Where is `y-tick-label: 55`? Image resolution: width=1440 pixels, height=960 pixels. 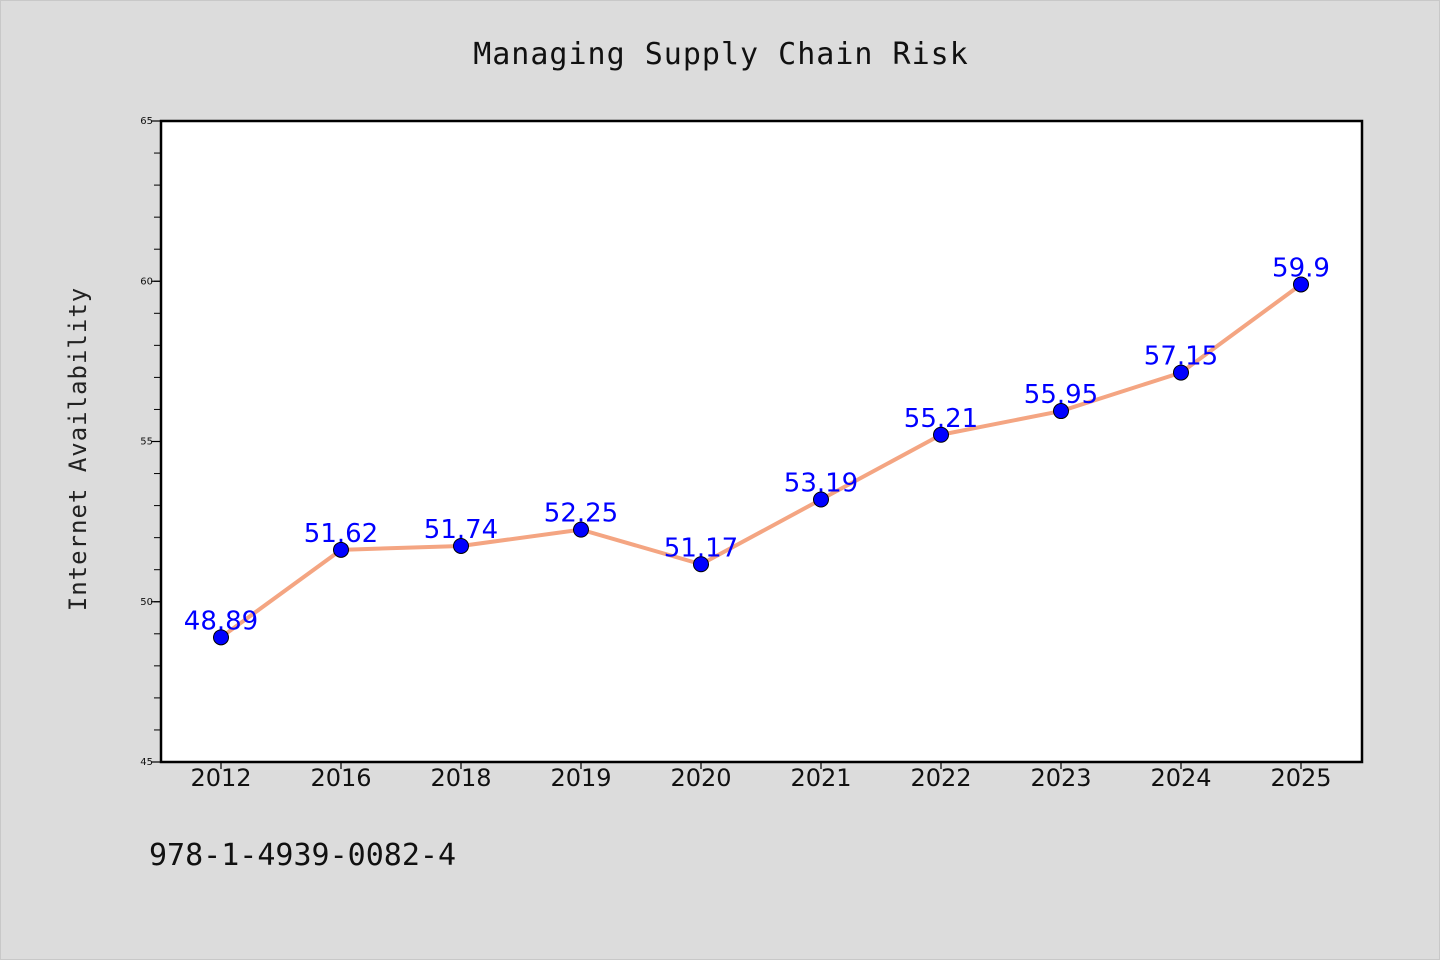 y-tick-label: 55 is located at coordinates (146, 442).